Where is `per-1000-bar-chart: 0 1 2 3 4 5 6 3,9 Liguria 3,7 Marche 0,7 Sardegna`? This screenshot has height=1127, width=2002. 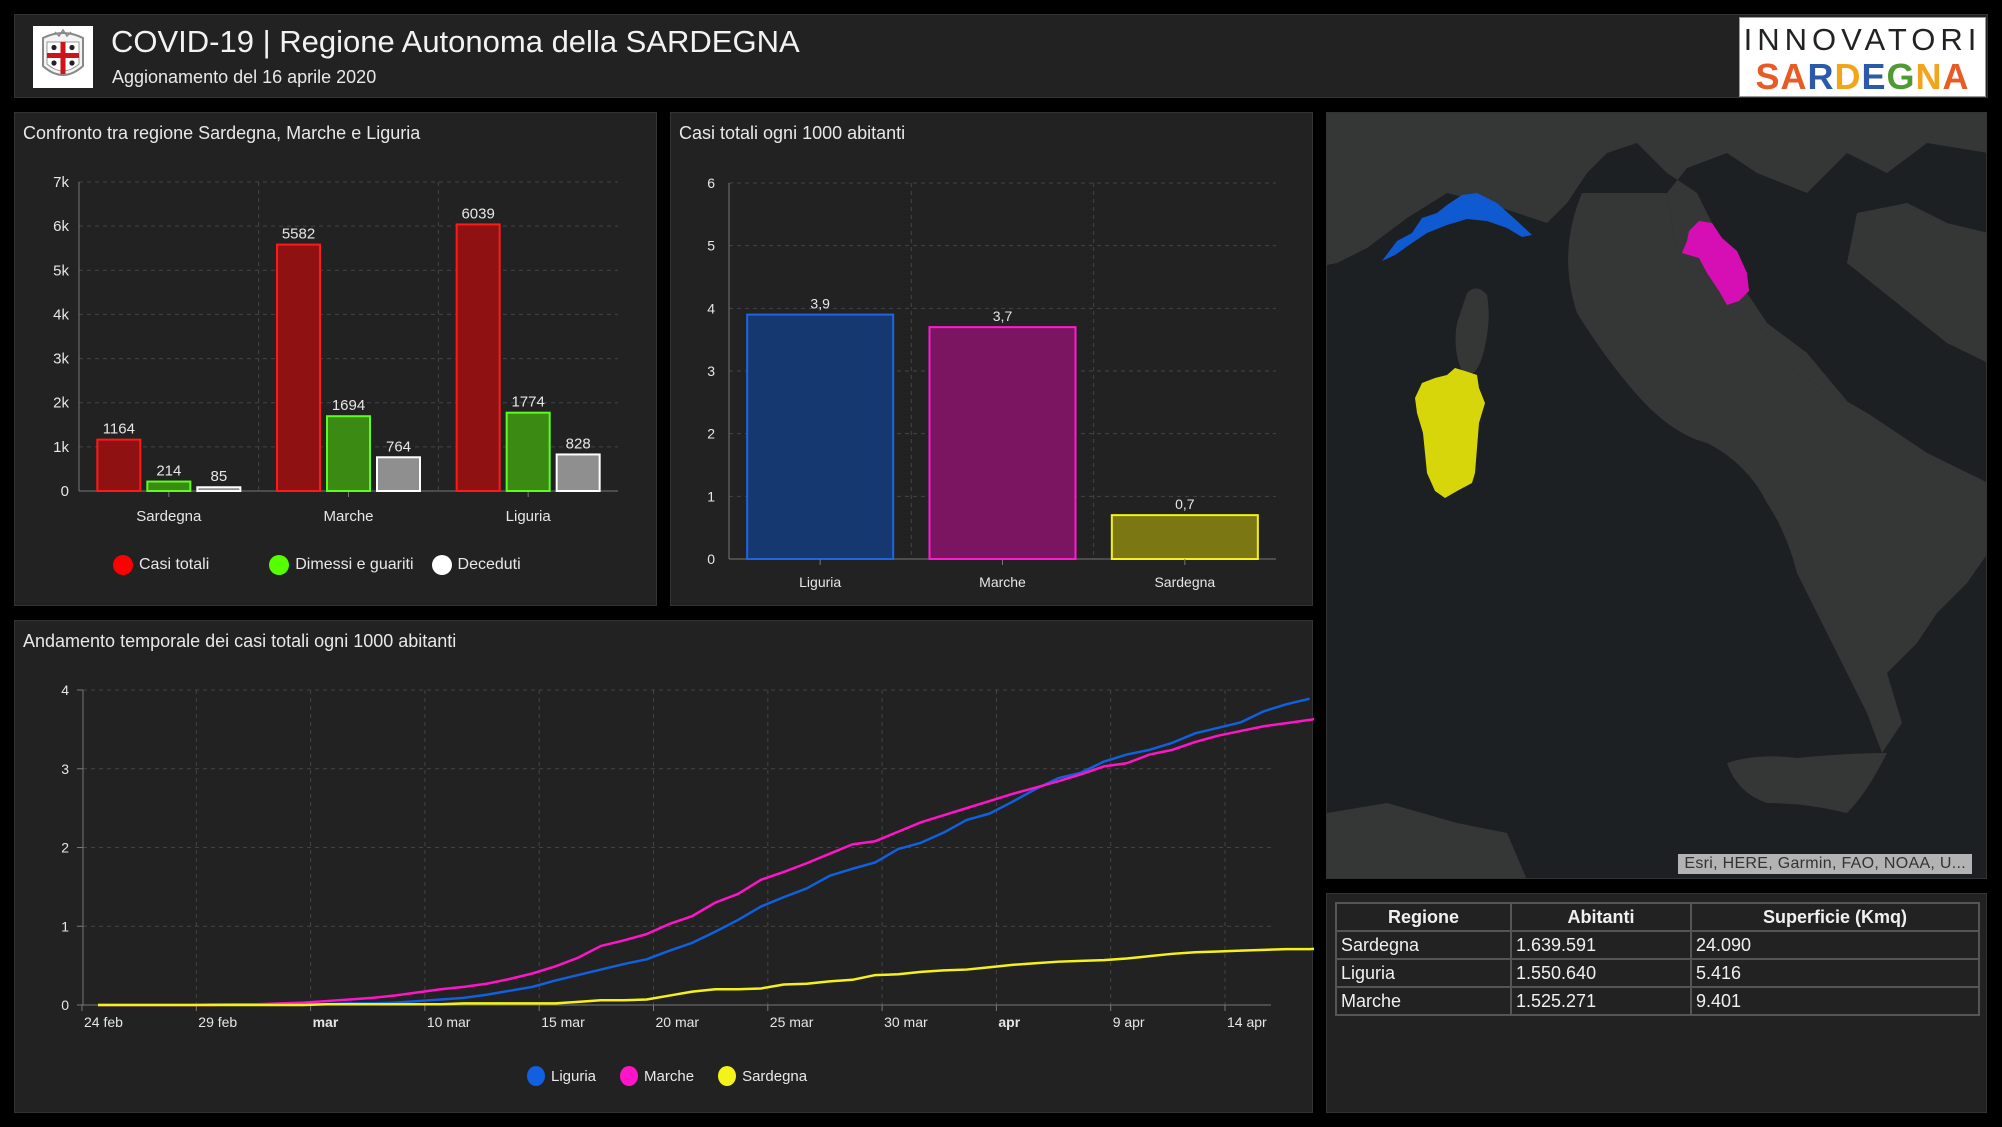 per-1000-bar-chart: 0 1 2 3 4 5 6 3,9 Liguria 3,7 Marche 0,7 Sardegna is located at coordinates (991, 382).